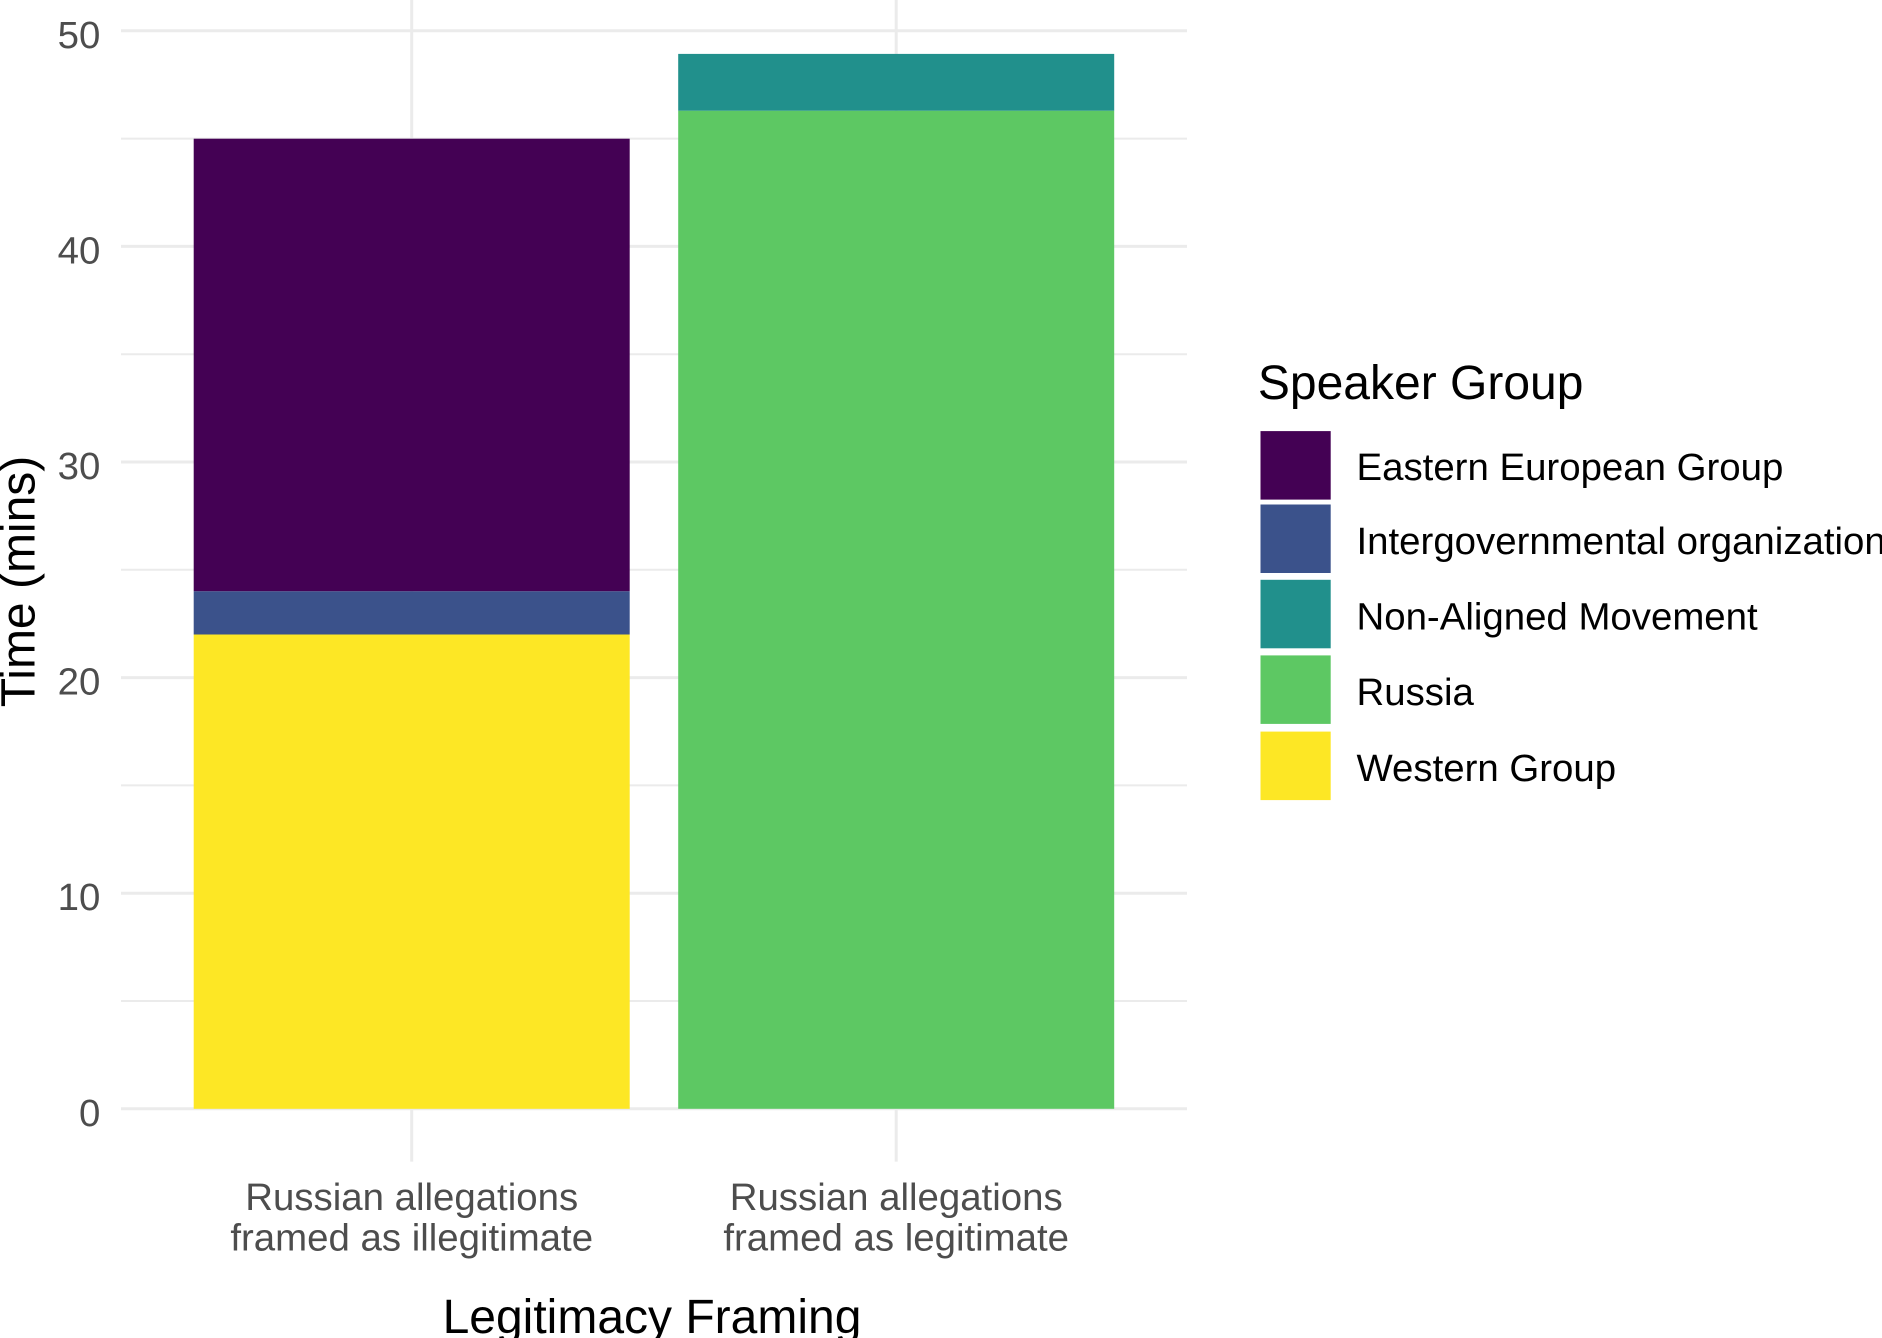  Describe the element at coordinates (79, 897) in the screenshot. I see `svg-text: 10` at that location.